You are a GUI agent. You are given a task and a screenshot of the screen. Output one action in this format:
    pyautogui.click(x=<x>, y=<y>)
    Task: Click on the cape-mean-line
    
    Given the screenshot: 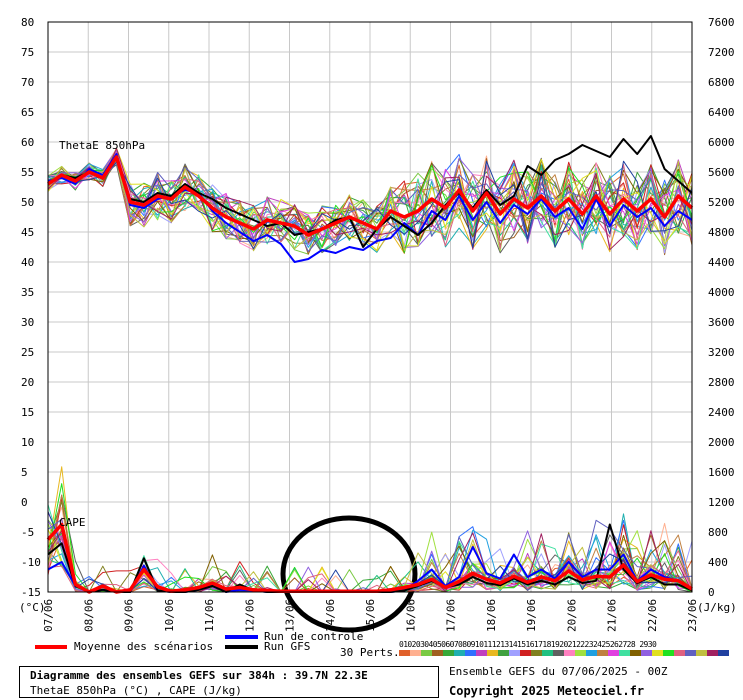 What is the action you would take?
    pyautogui.click(x=369, y=558)
    